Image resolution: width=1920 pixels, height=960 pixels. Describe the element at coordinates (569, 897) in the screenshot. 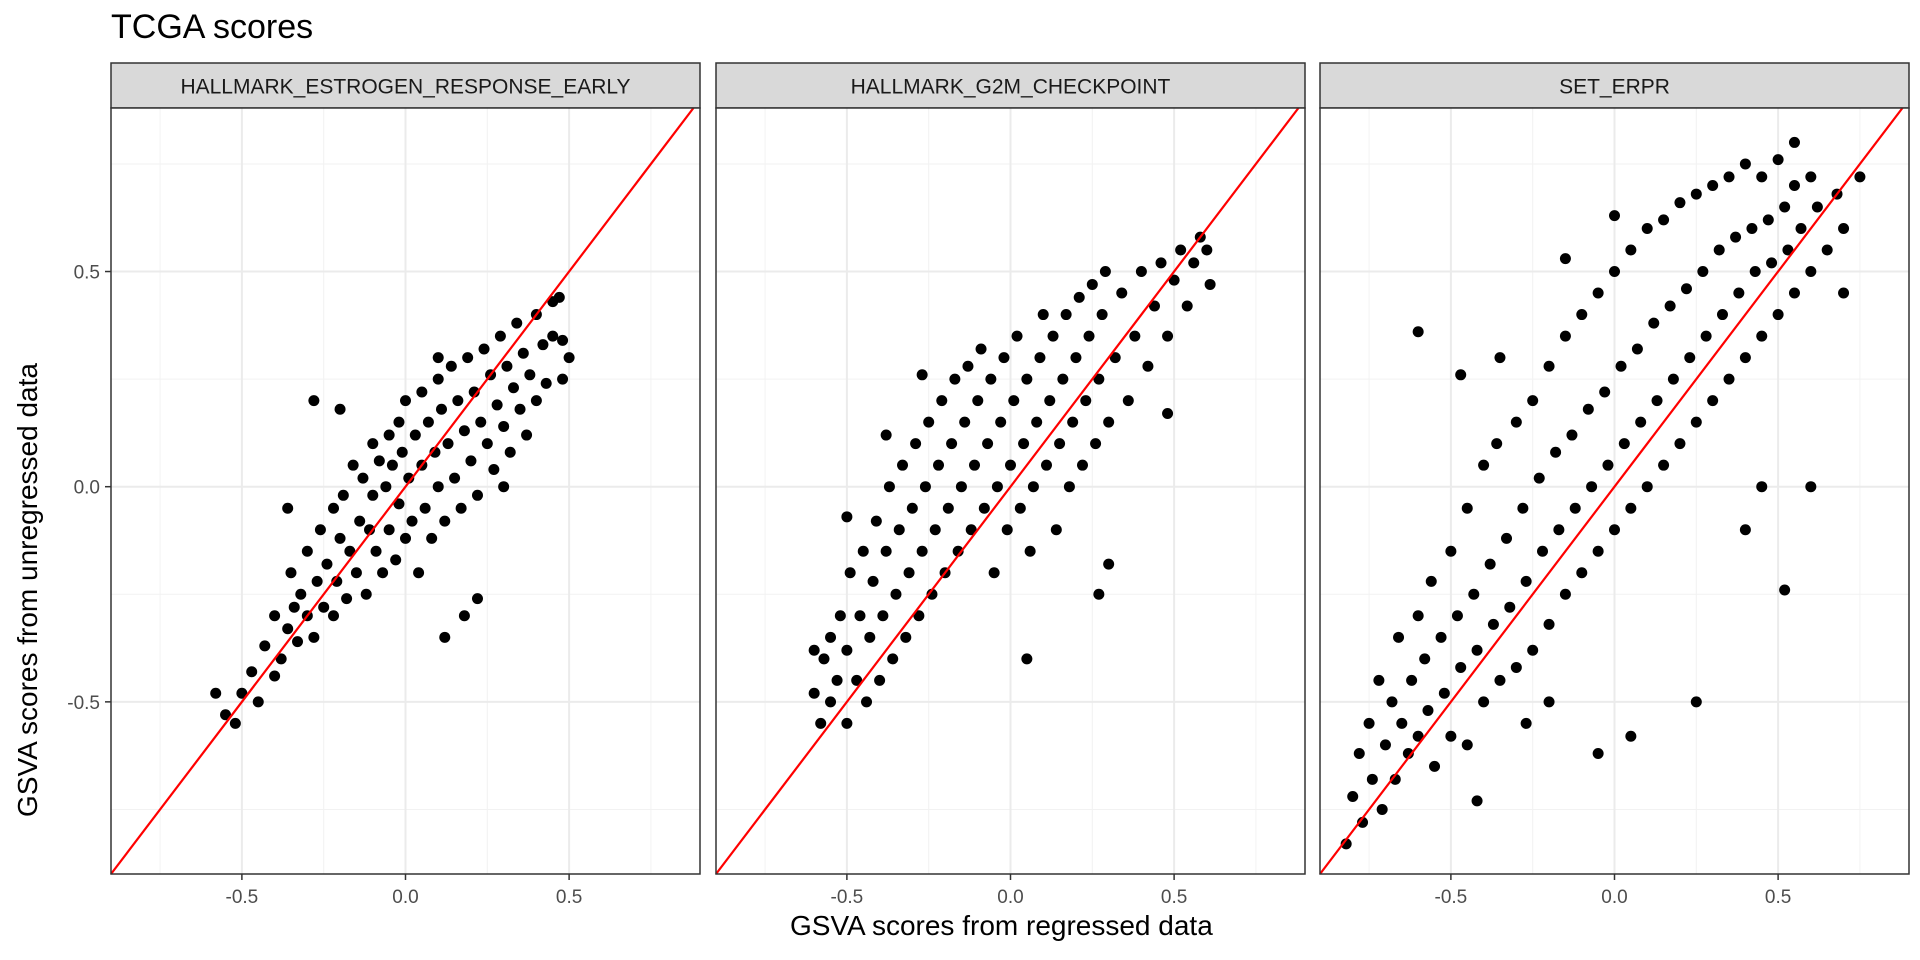

I see `x-tick-label: 0.5` at that location.